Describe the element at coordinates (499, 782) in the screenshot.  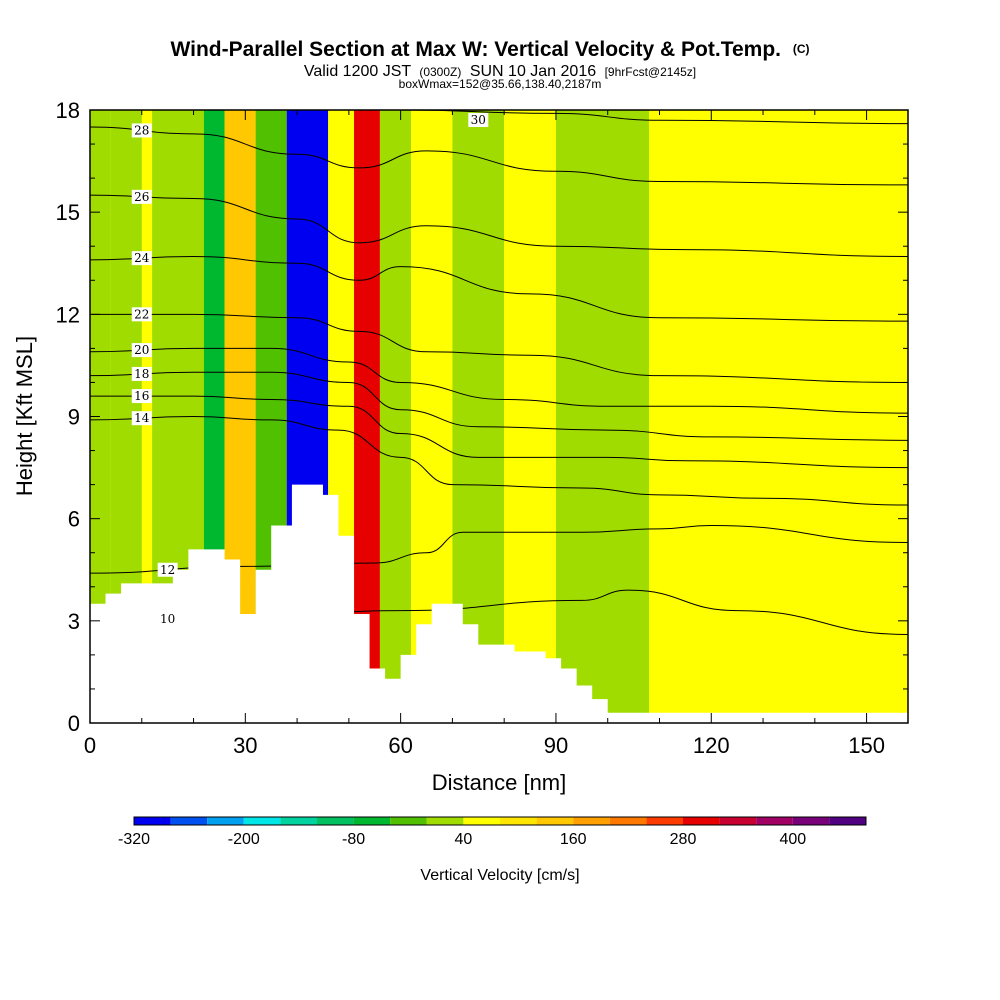
I see `x-axis-title: Distance [nm]` at that location.